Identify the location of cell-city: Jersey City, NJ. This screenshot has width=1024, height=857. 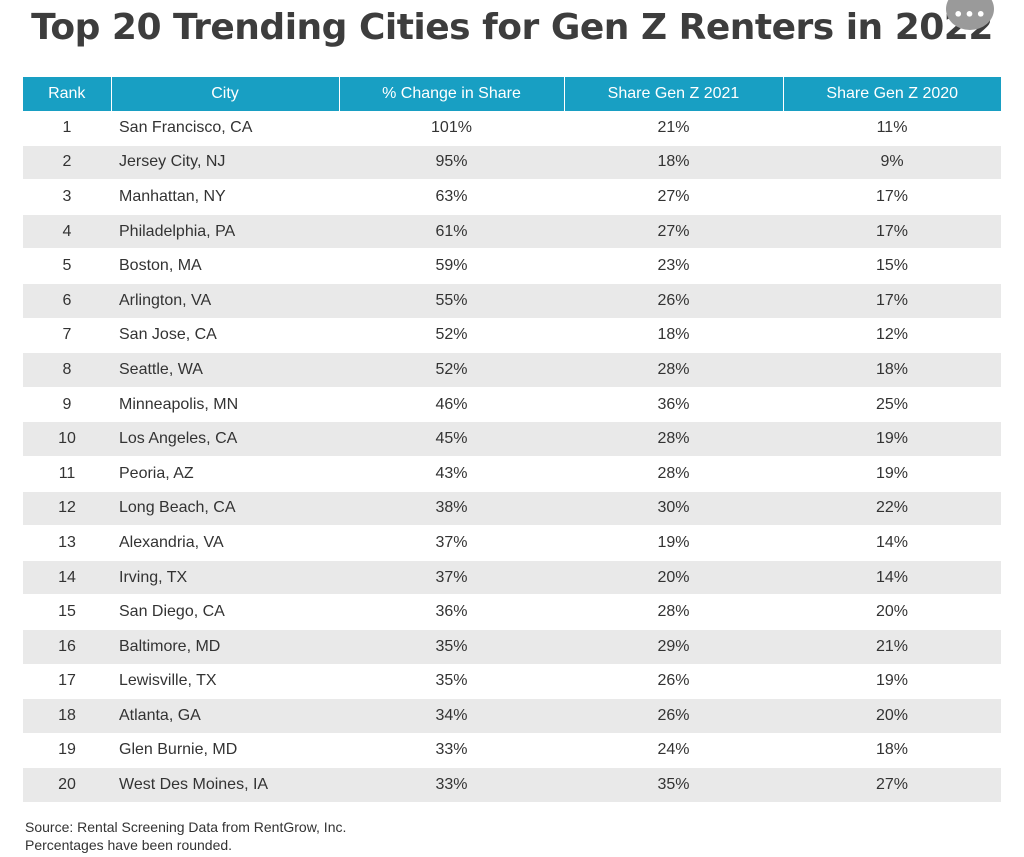
(225, 163).